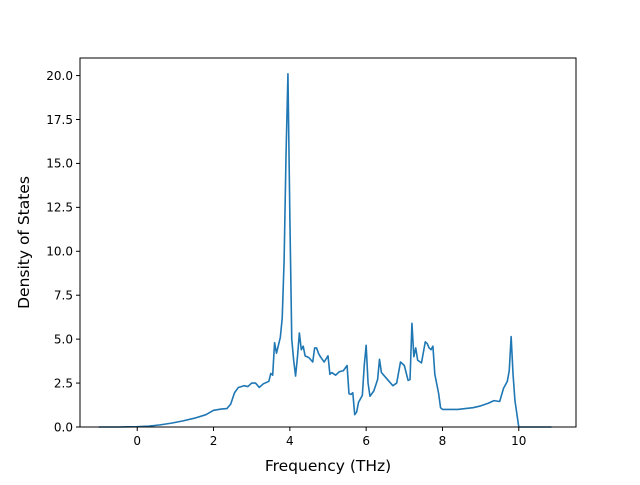 Image resolution: width=640 pixels, height=485 pixels. Describe the element at coordinates (366, 441) in the screenshot. I see `x-tick-label: 6` at that location.